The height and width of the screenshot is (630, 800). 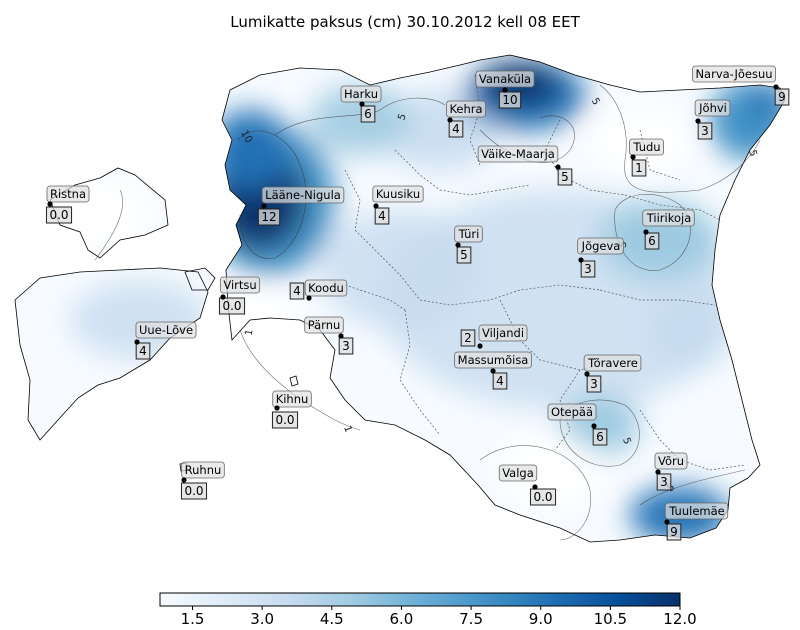 I want to click on station-value: 1, so click(x=639, y=168).